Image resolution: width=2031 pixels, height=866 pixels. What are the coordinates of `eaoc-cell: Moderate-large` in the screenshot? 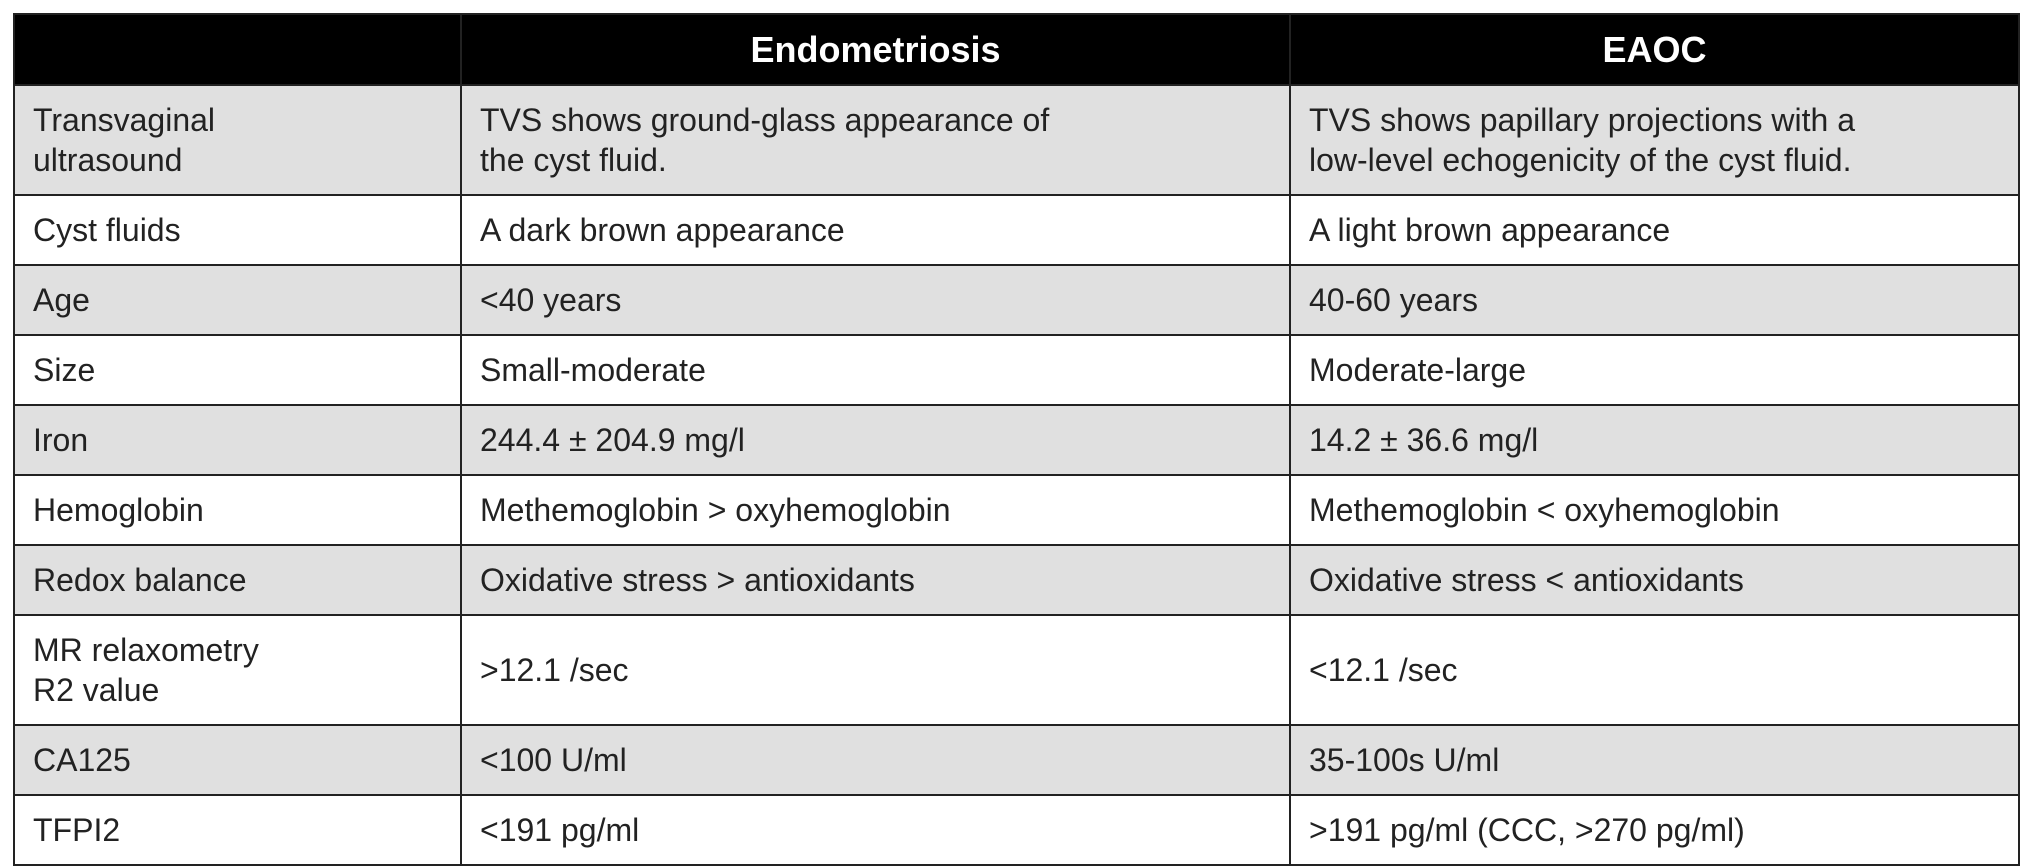 It's located at (1654, 370).